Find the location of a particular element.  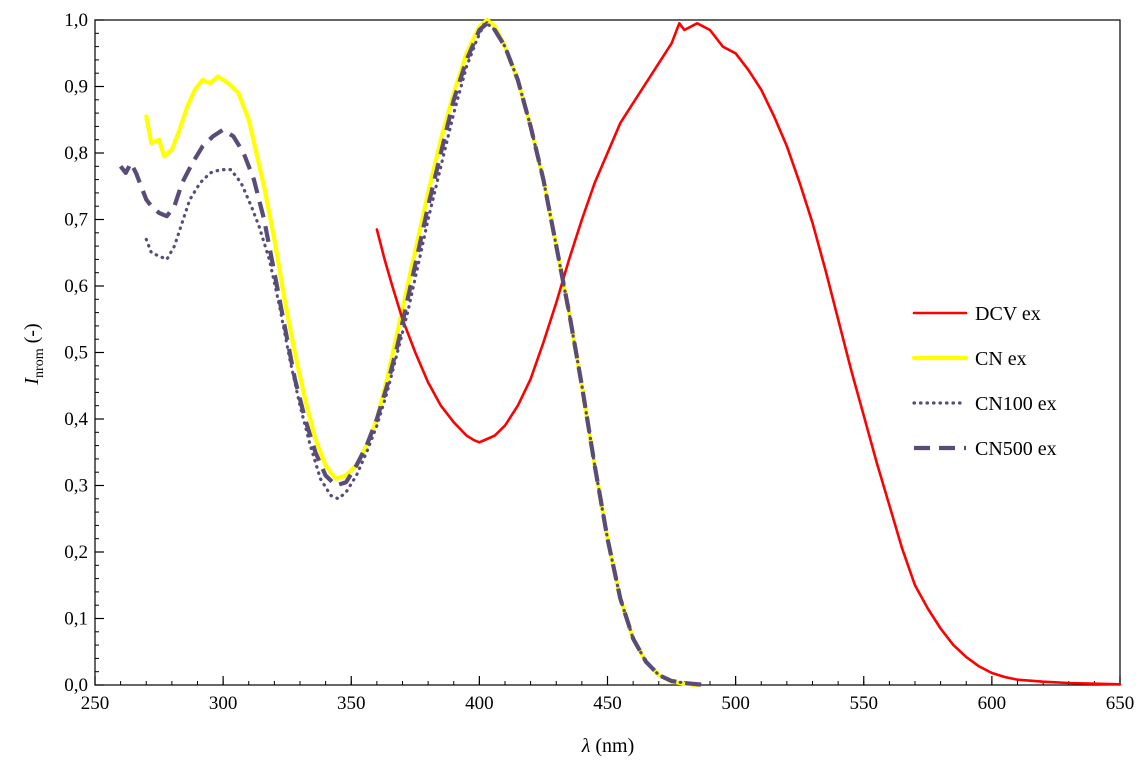

x-tick-label: 500 is located at coordinates (735, 703).